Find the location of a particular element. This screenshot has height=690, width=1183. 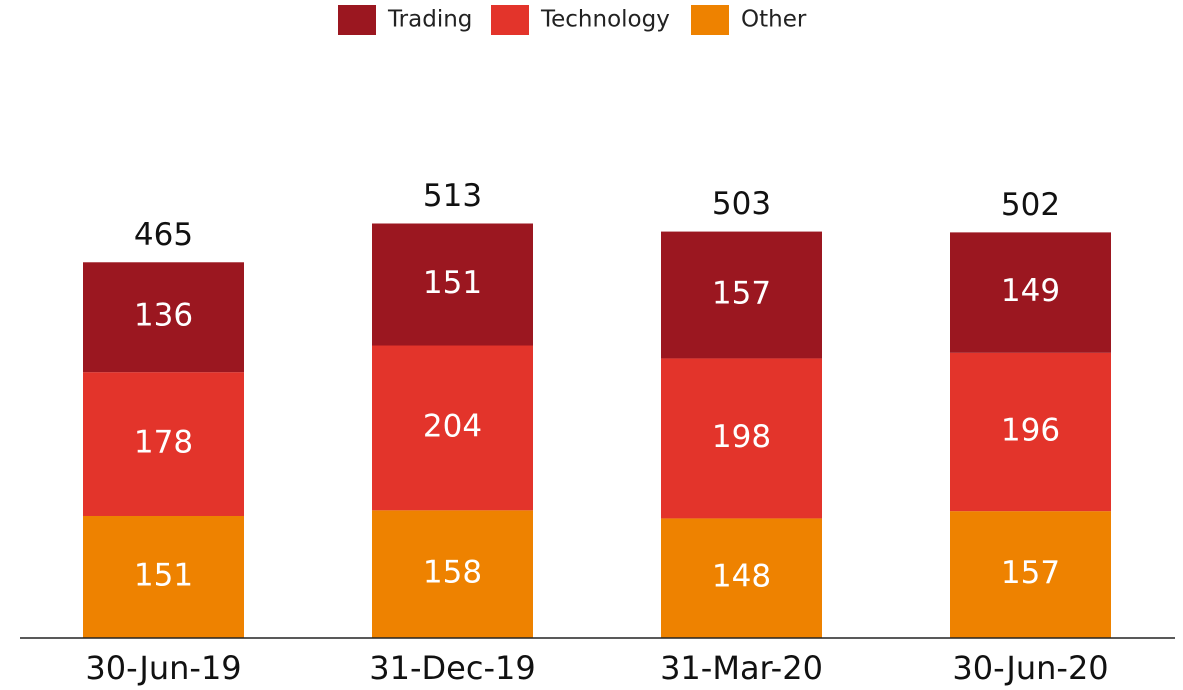

x-tick-label: 30-Jun-20 is located at coordinates (1030, 668).